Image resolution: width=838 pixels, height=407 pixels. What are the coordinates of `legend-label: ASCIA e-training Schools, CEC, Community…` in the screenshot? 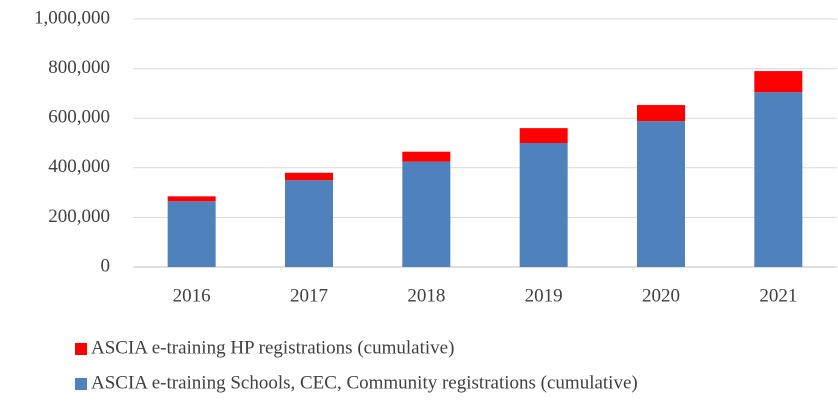 It's located at (364, 382).